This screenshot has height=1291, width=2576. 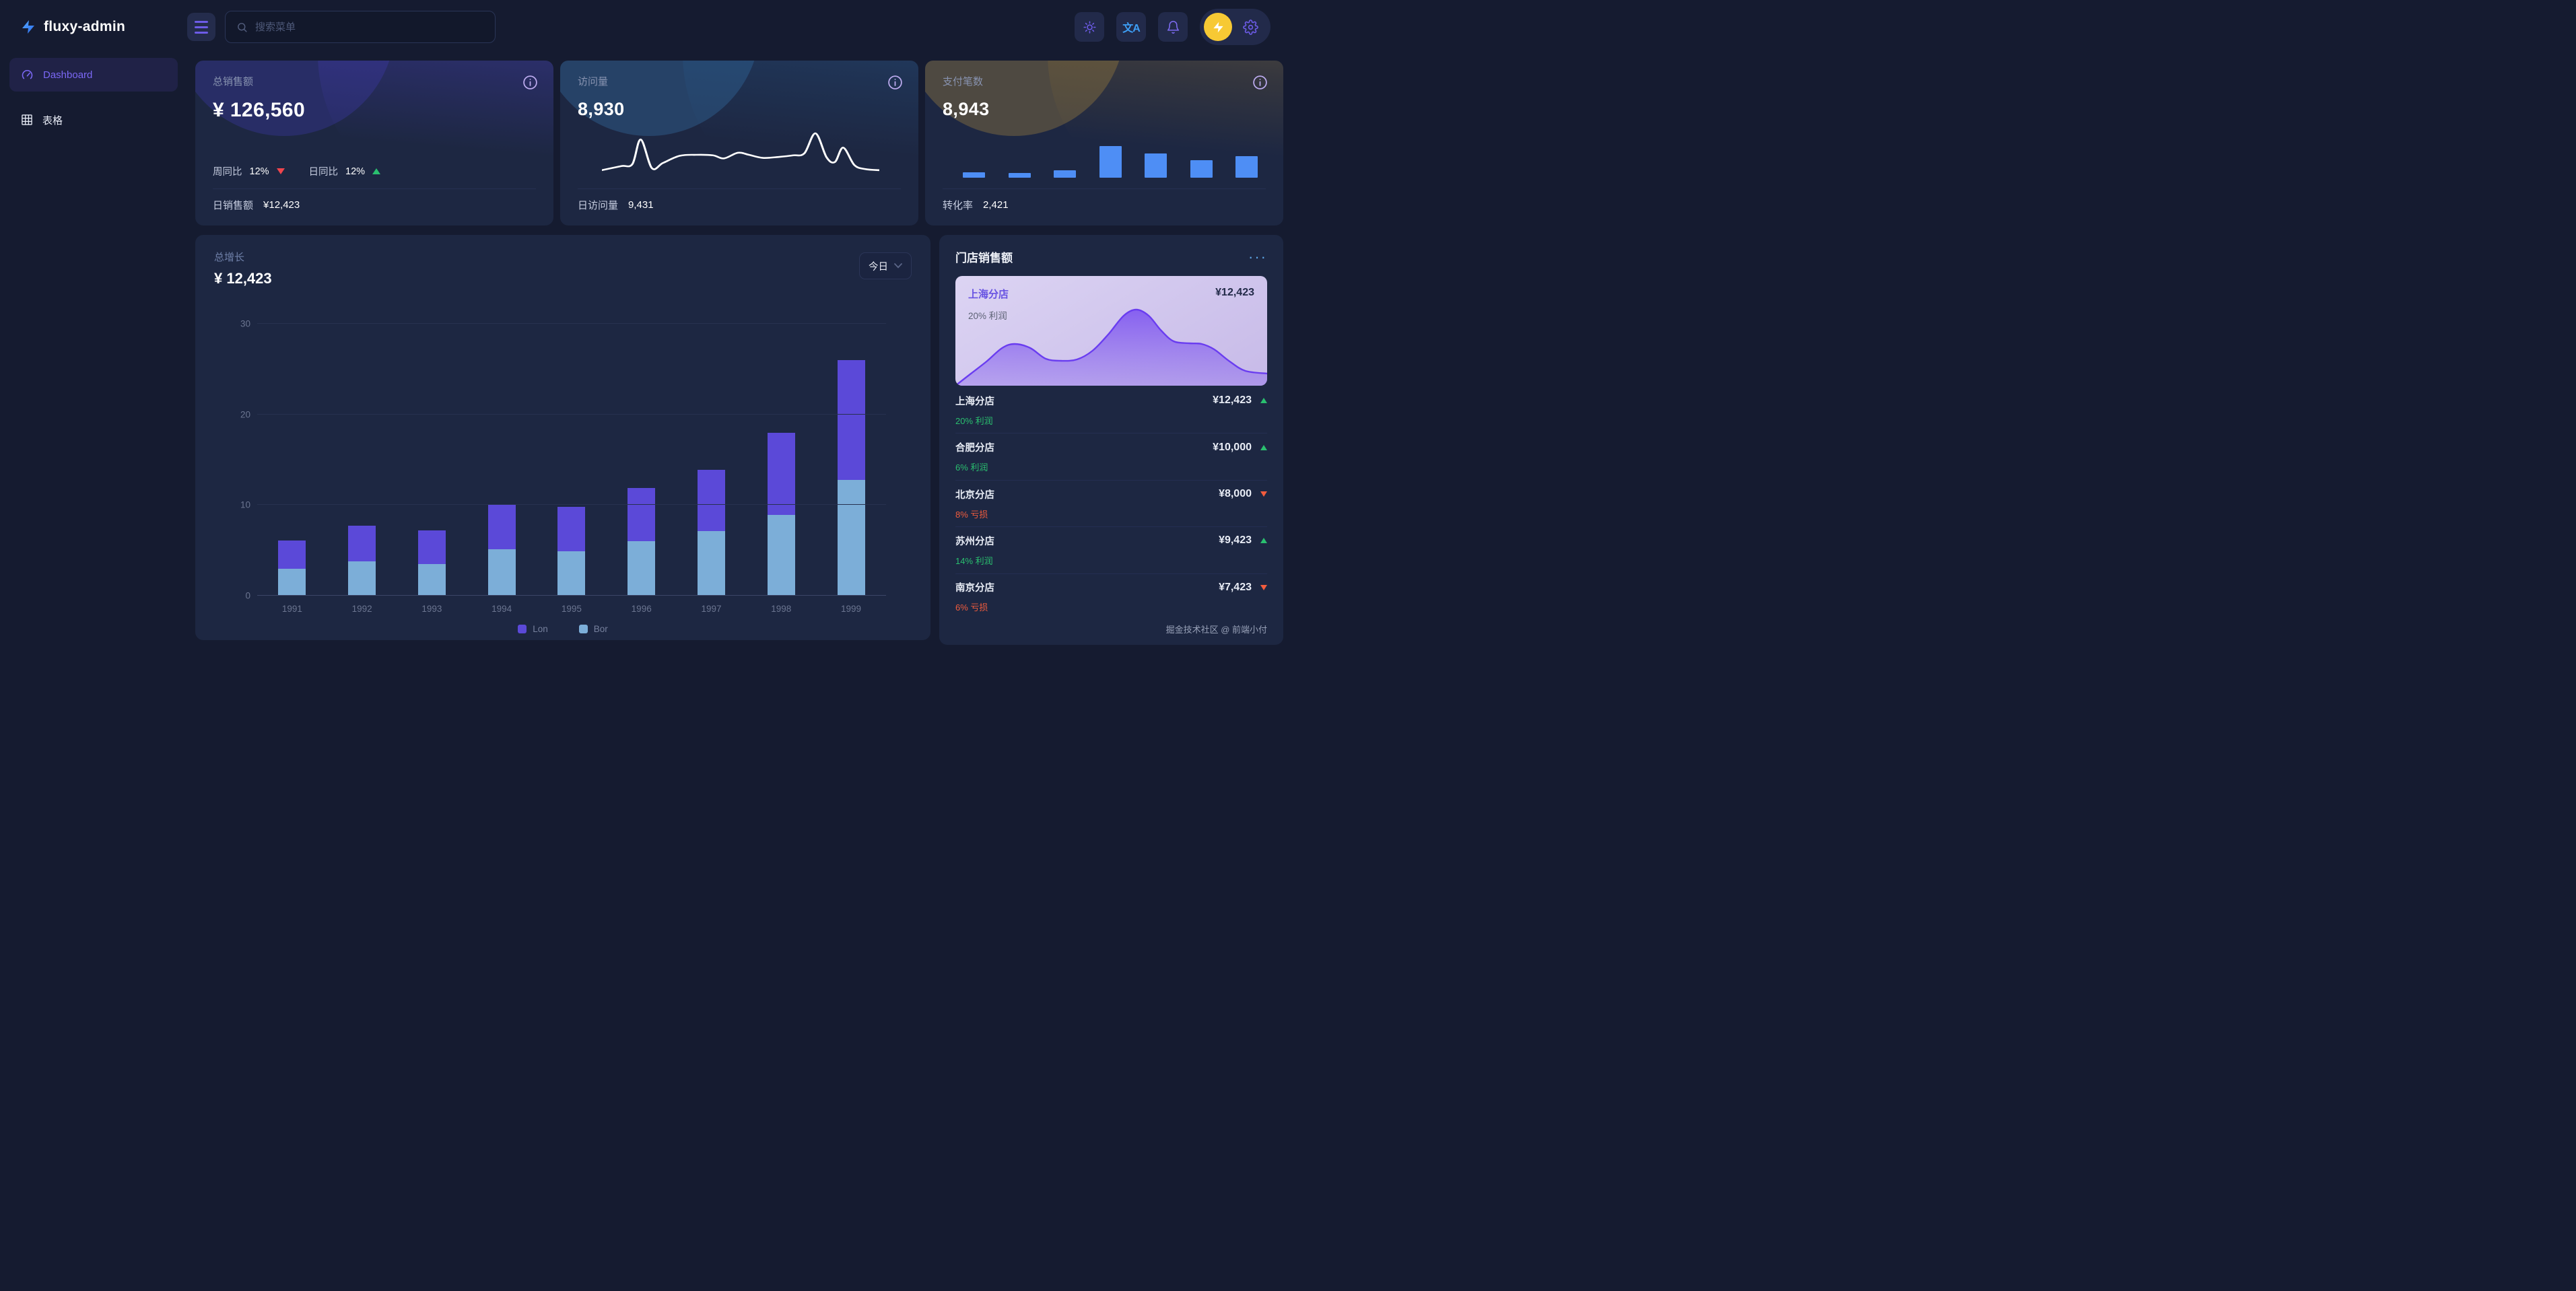 I want to click on avatar-lightning-bolt-icon, so click(x=1218, y=27).